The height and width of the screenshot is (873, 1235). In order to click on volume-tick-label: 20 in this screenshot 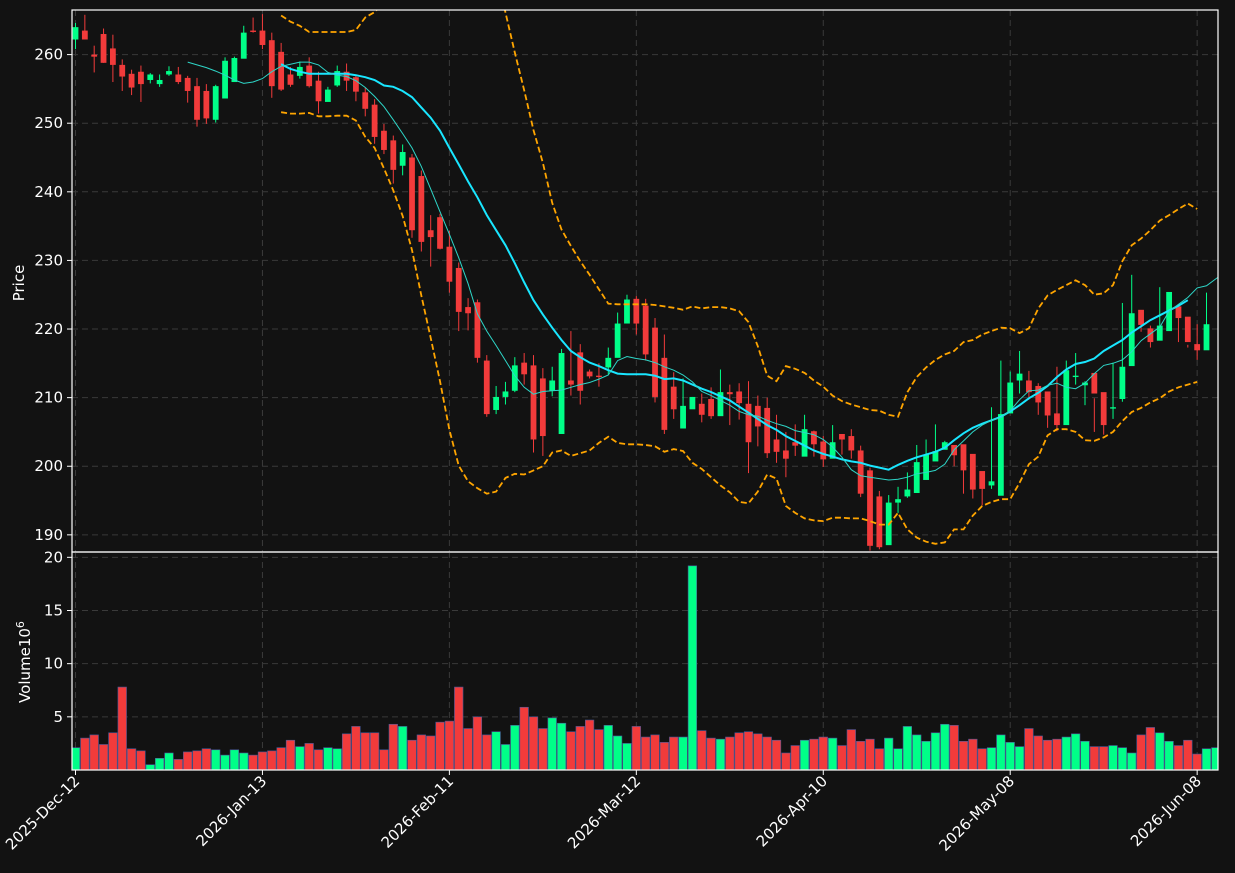, I will do `click(53, 557)`.